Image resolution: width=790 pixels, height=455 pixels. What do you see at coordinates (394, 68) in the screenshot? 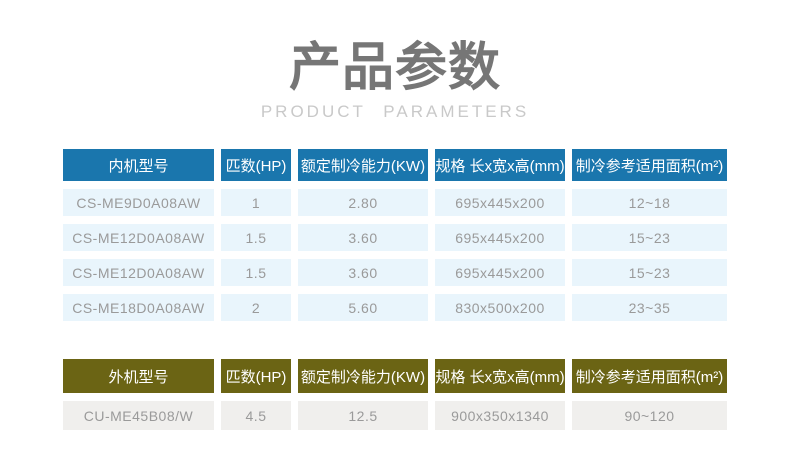
I see `page-title: 产品参数` at bounding box center [394, 68].